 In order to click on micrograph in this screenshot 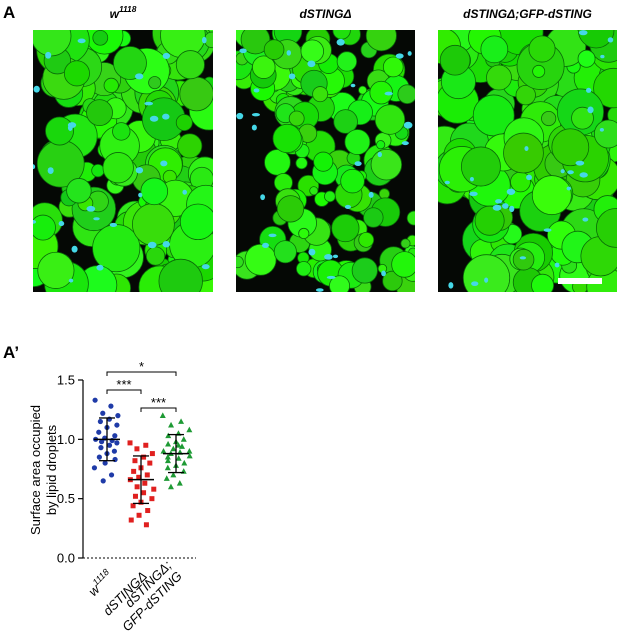, I will do `click(123, 161)`.